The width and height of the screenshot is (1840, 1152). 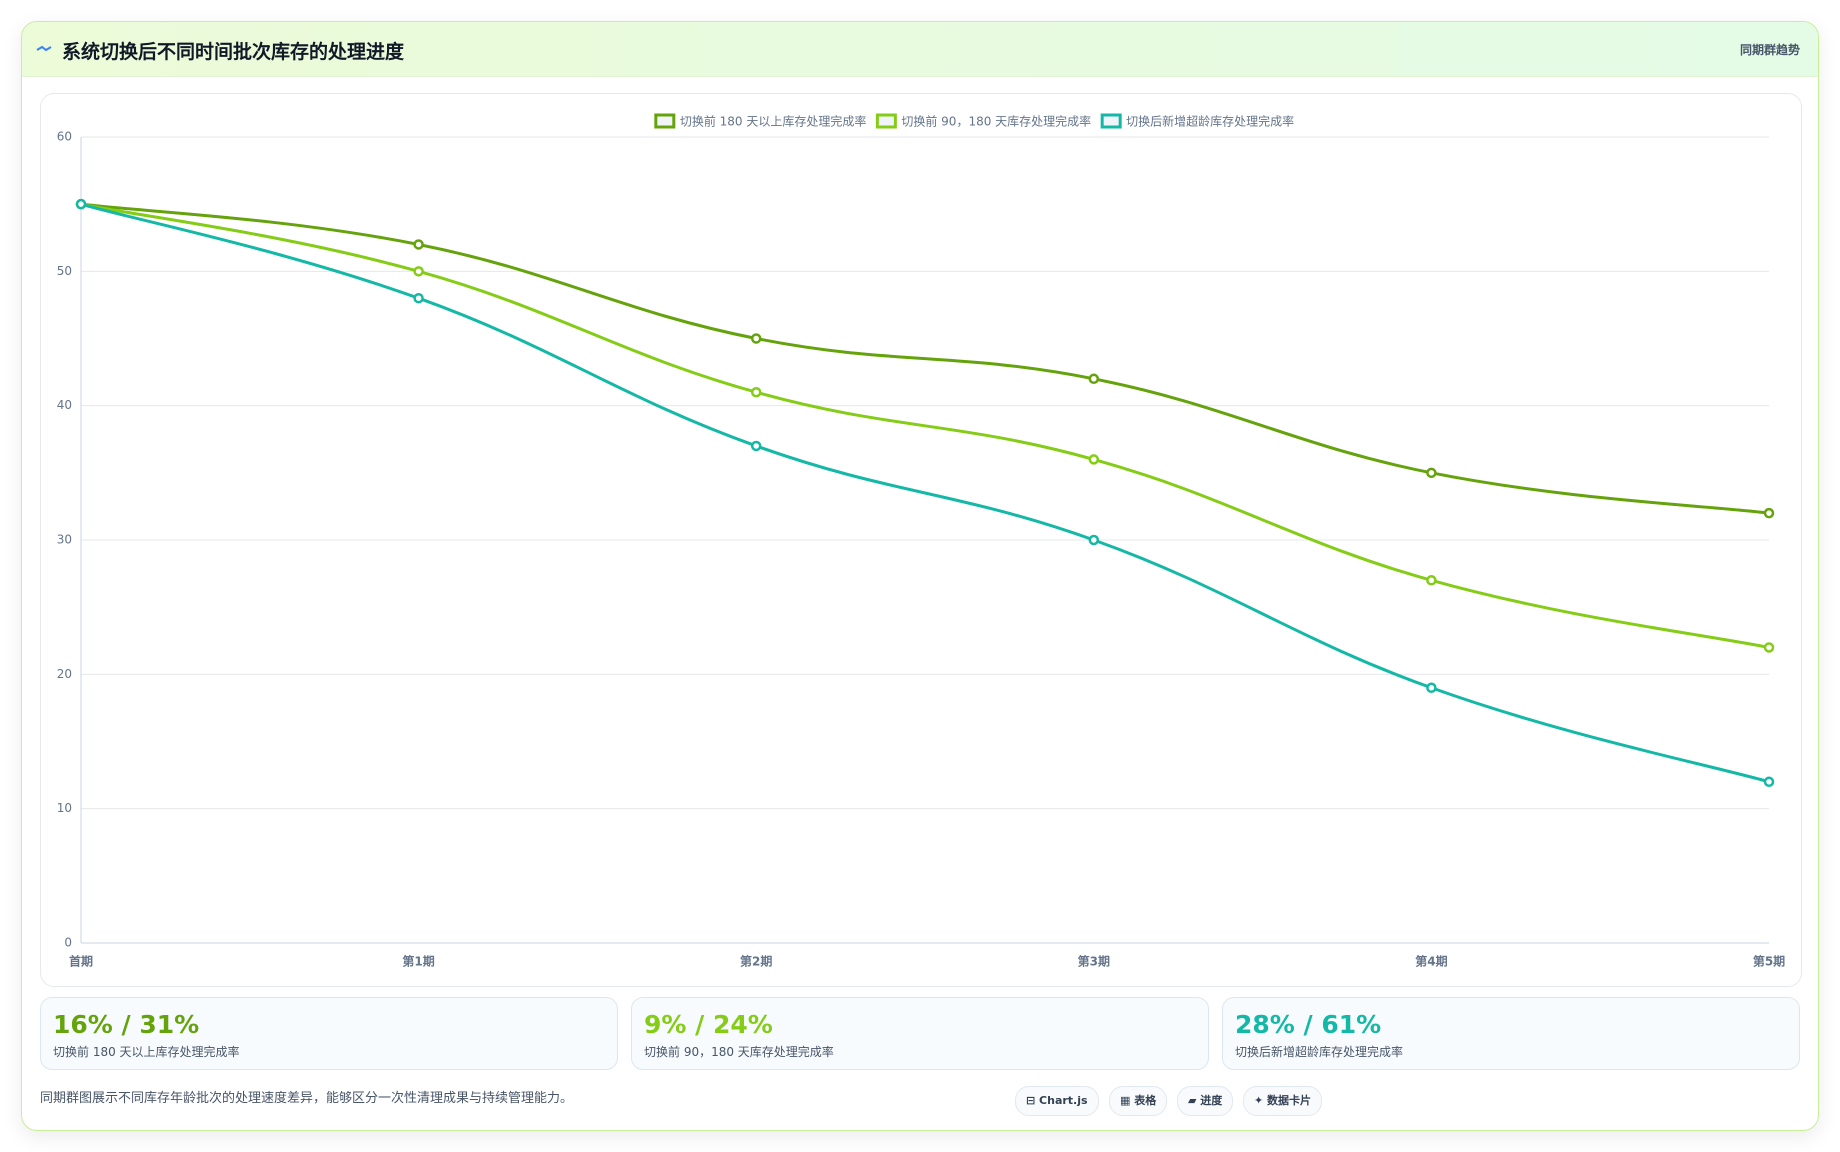 What do you see at coordinates (1769, 50) in the screenshot?
I see `header-badge: 同期群趋势` at bounding box center [1769, 50].